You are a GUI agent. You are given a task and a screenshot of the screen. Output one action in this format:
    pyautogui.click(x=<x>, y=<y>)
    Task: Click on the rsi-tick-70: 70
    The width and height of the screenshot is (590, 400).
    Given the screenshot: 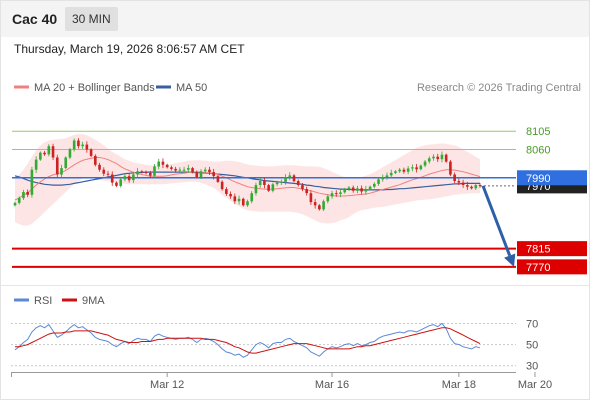 What is the action you would take?
    pyautogui.click(x=532, y=325)
    